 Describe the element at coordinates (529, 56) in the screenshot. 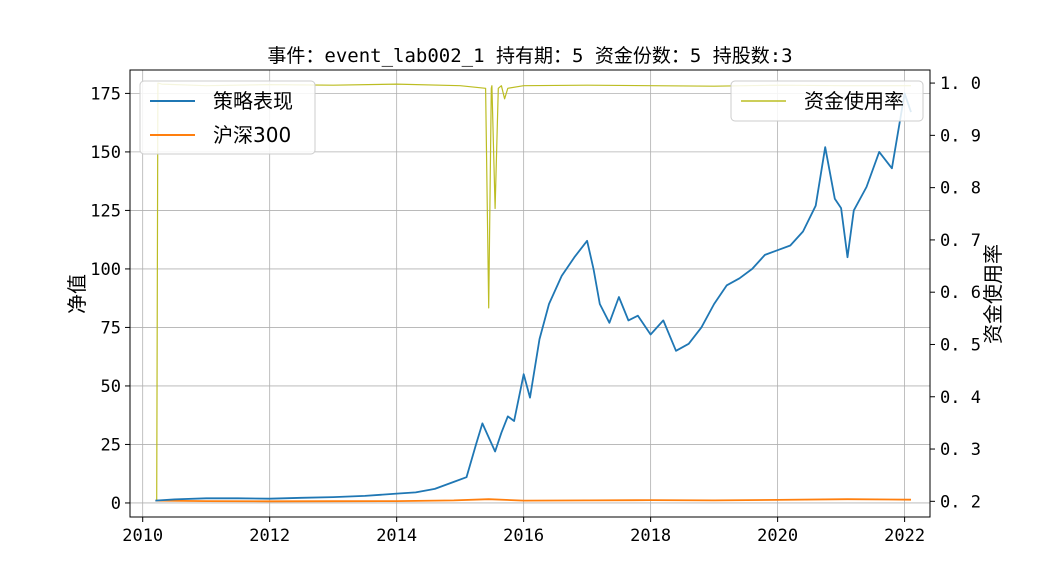

I see `chart-title: 事件：event_lab002_1 持有期：5 资金份数：5 持股数:3` at that location.